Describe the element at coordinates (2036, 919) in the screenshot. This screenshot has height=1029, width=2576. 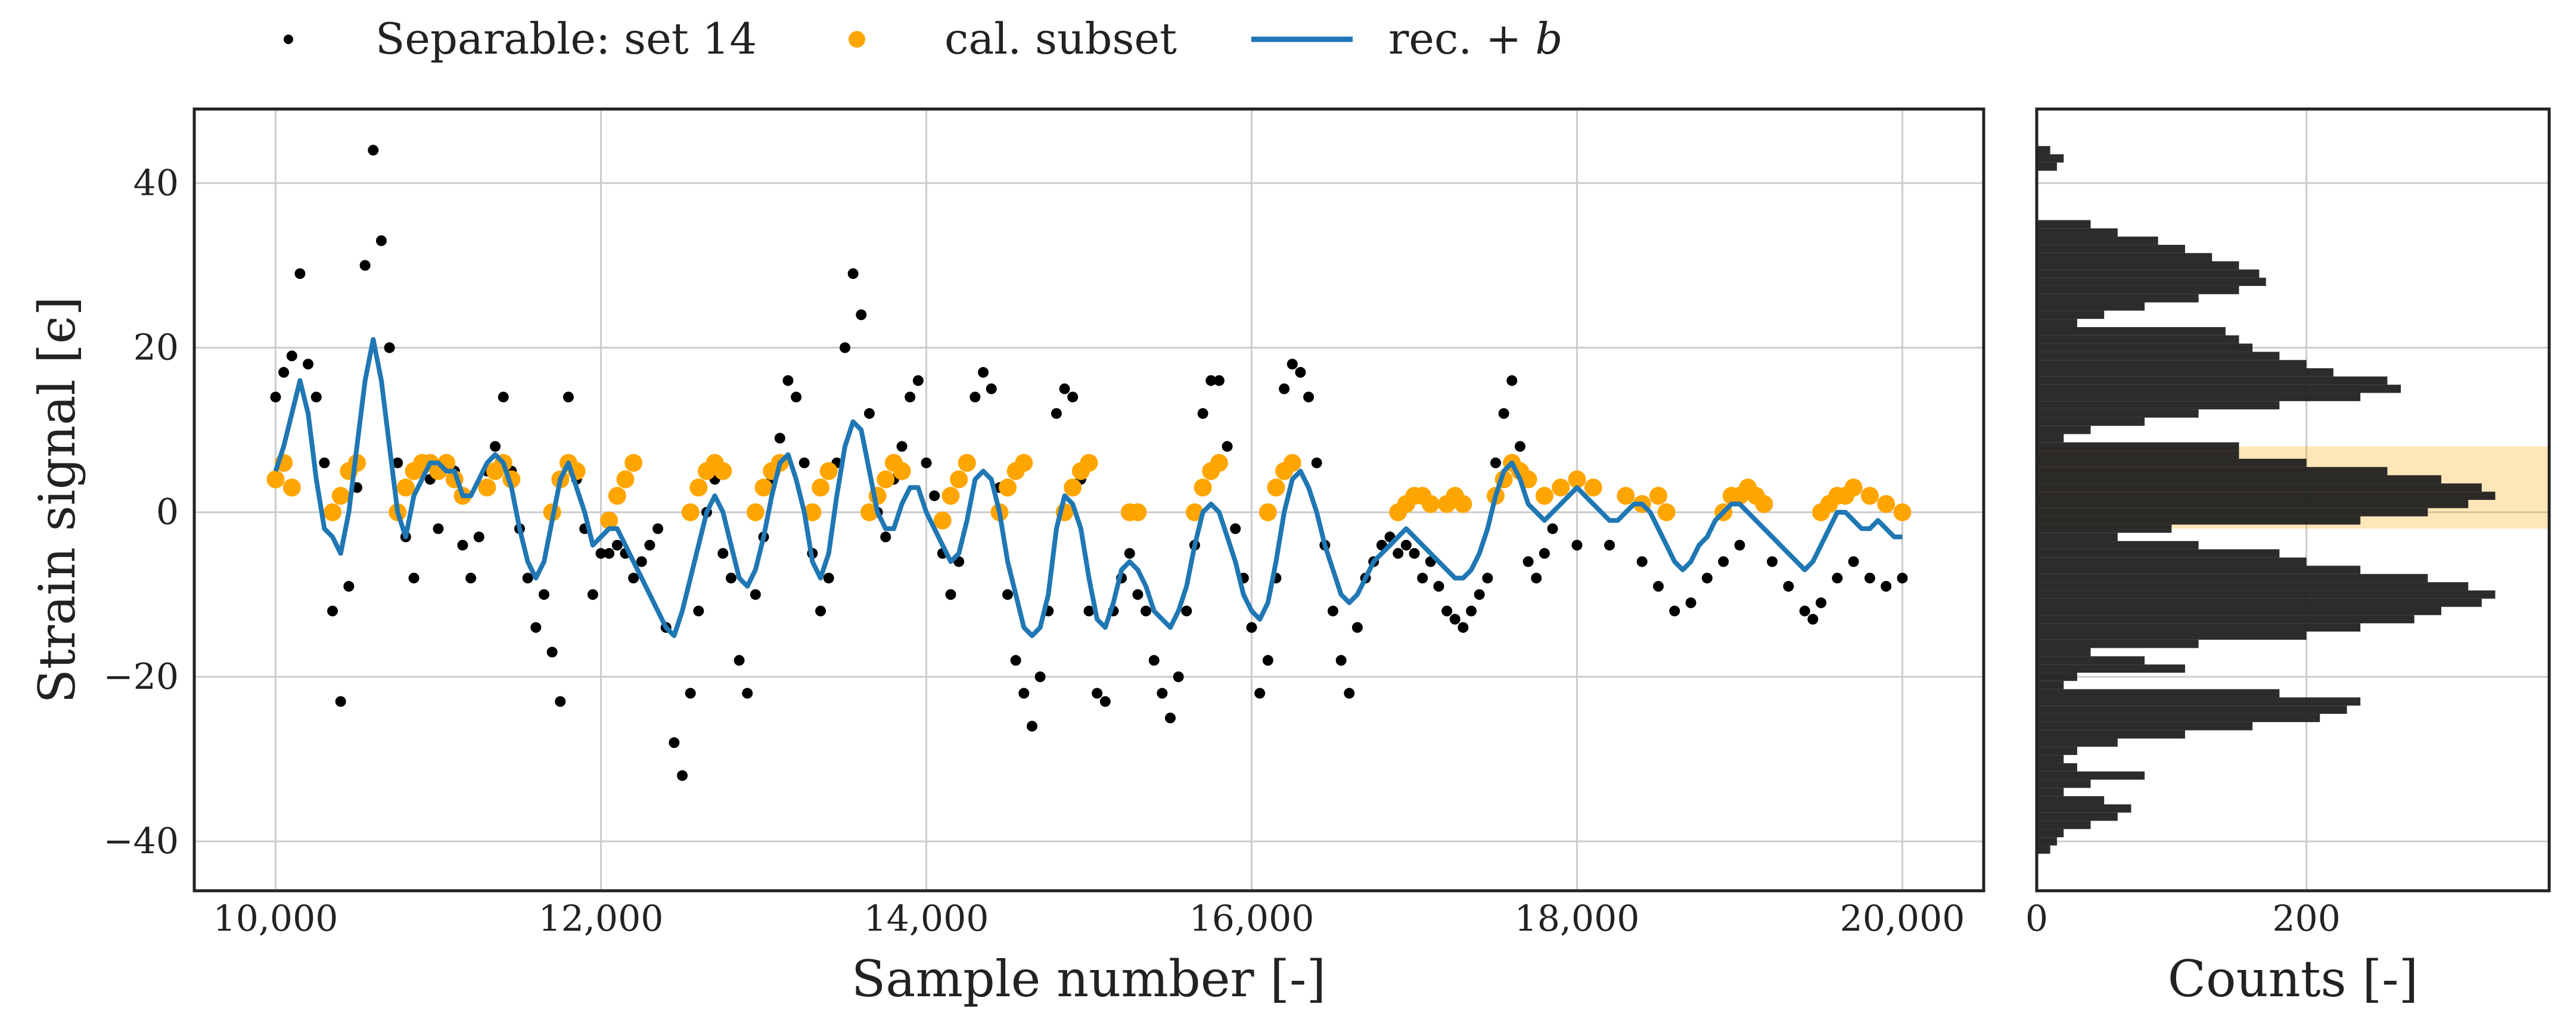
I see `histogram-x-tick-label: 0` at that location.